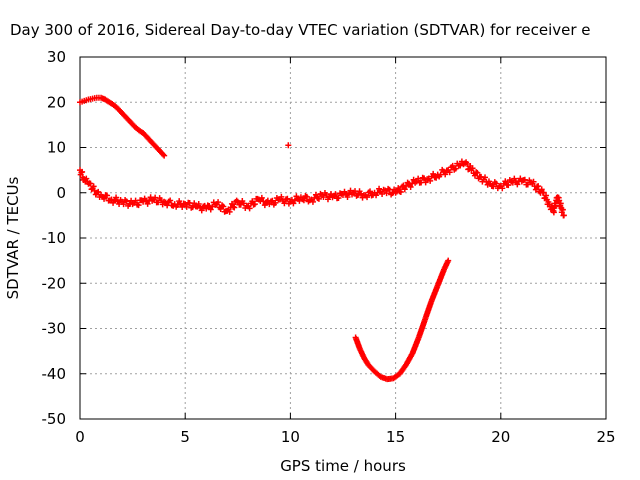 This screenshot has width=640, height=480. Describe the element at coordinates (343, 466) in the screenshot. I see `x-axis-label: GPS time / hours` at that location.